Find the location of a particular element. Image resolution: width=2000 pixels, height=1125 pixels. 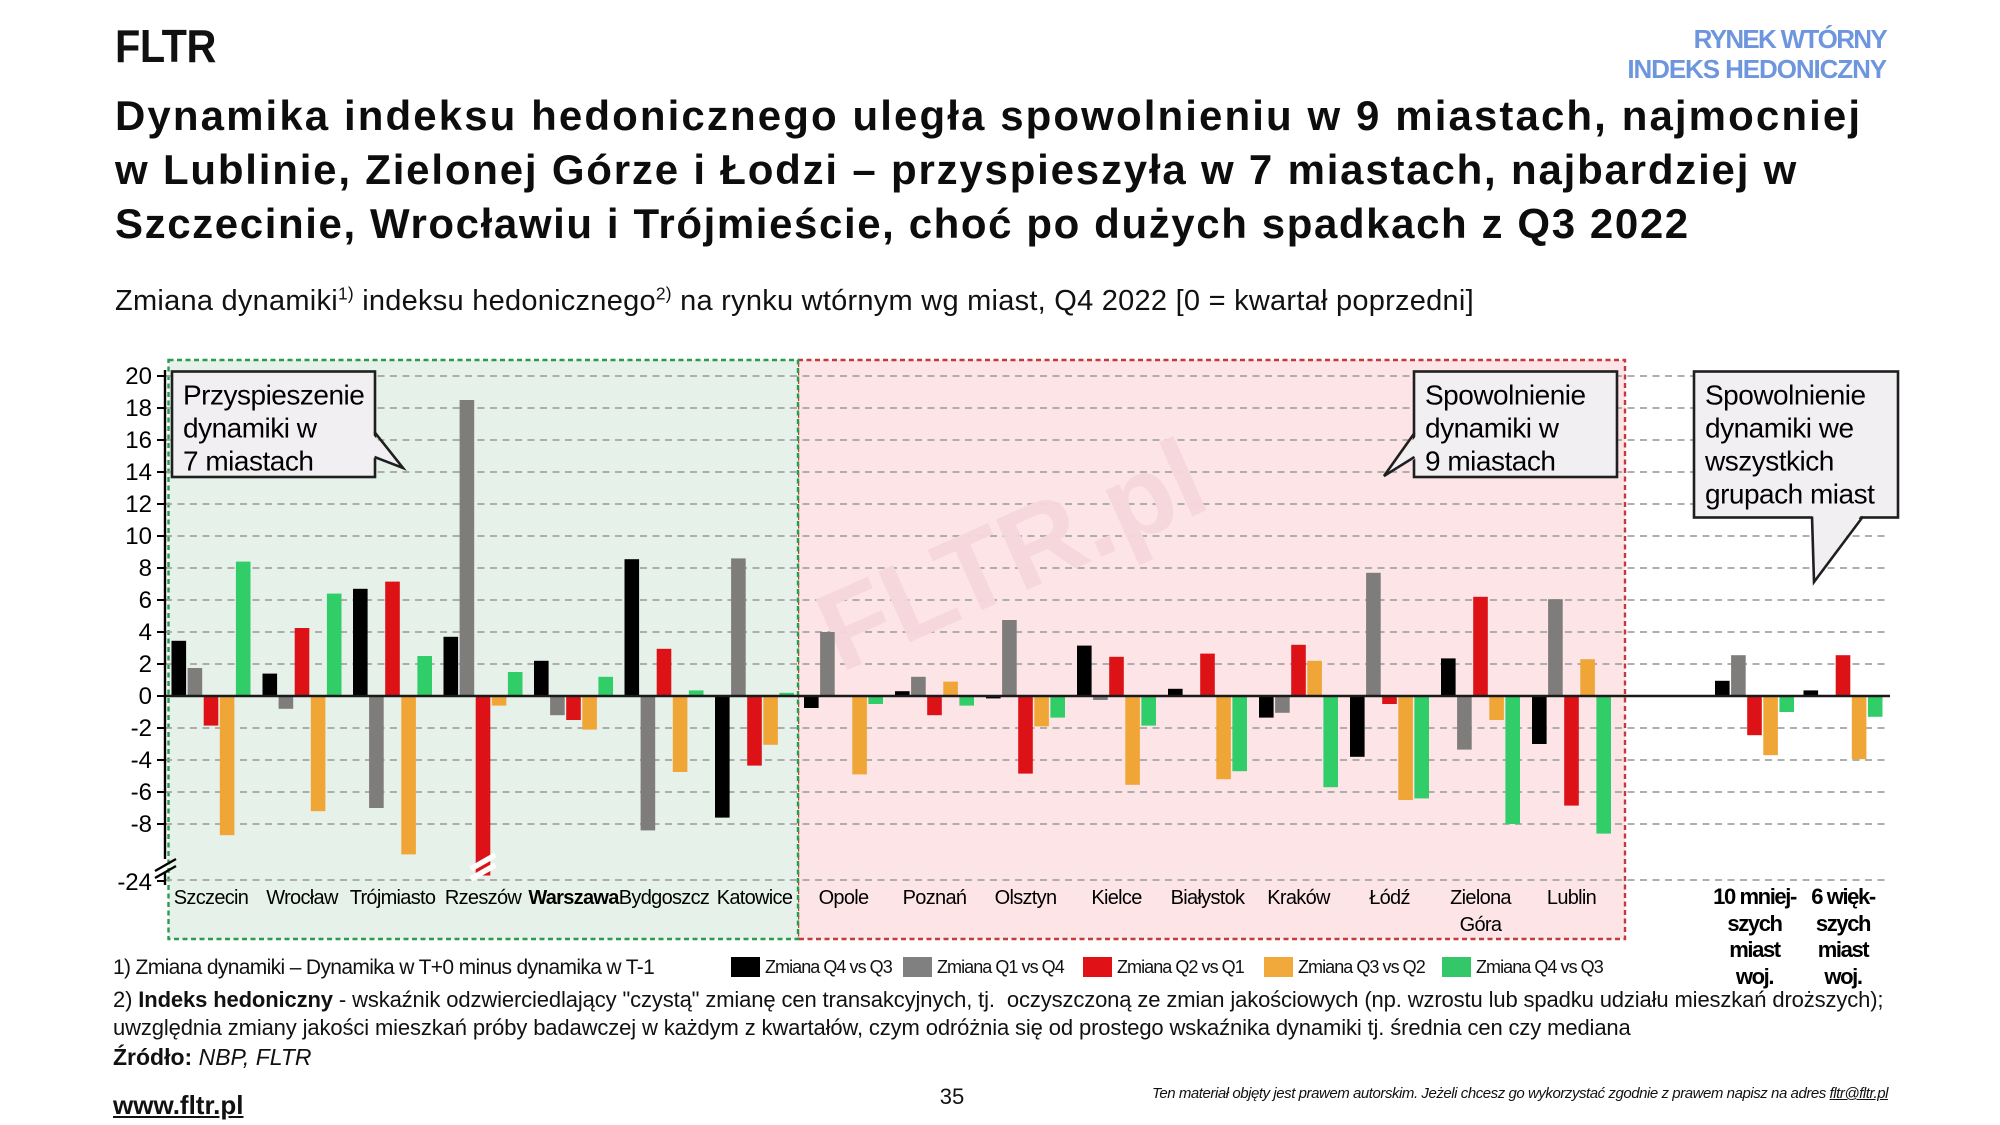

svg-text: 2 is located at coordinates (145, 664).